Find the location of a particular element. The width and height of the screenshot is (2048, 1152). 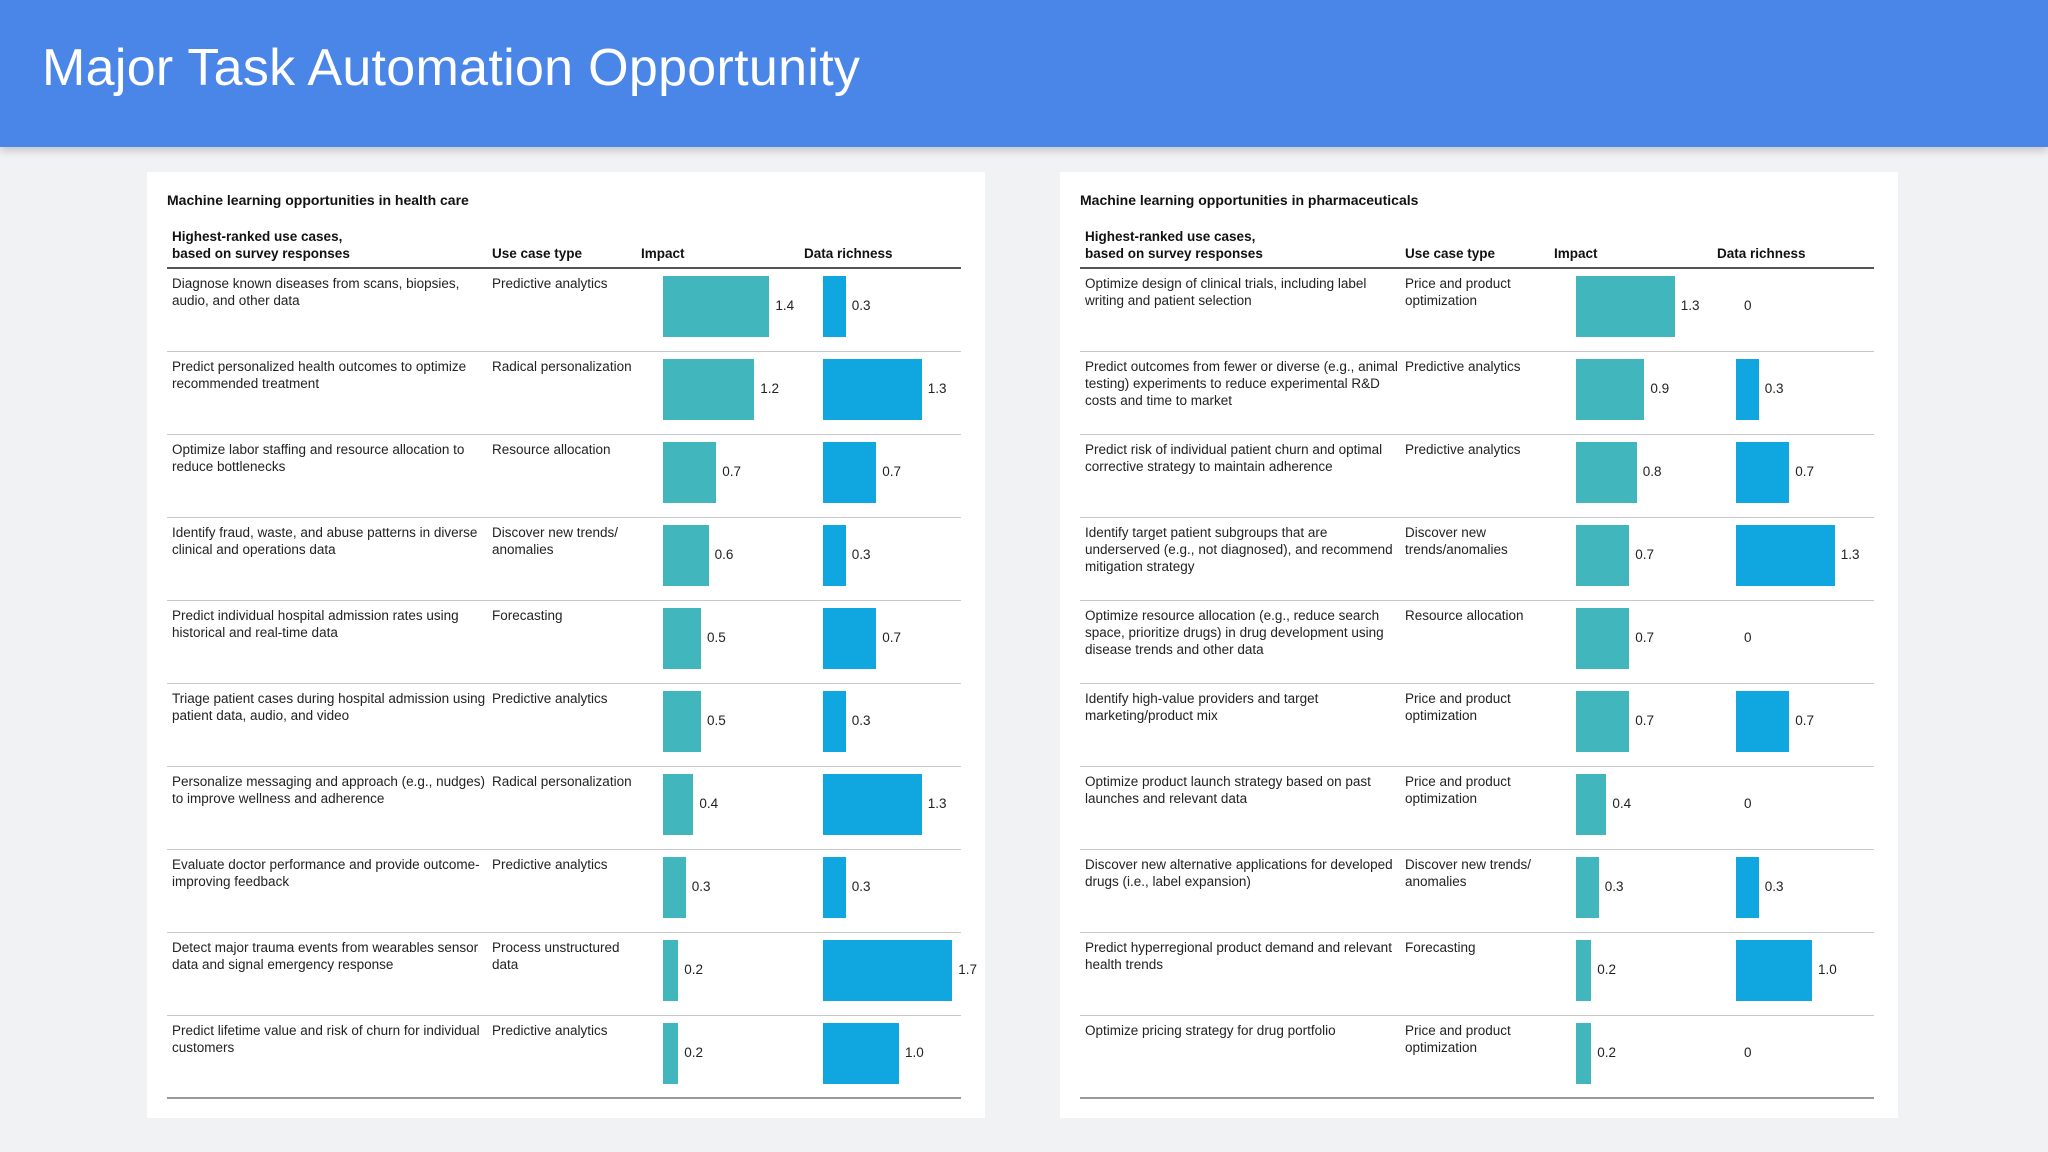

column-header-impact: Impact is located at coordinates (1576, 253).